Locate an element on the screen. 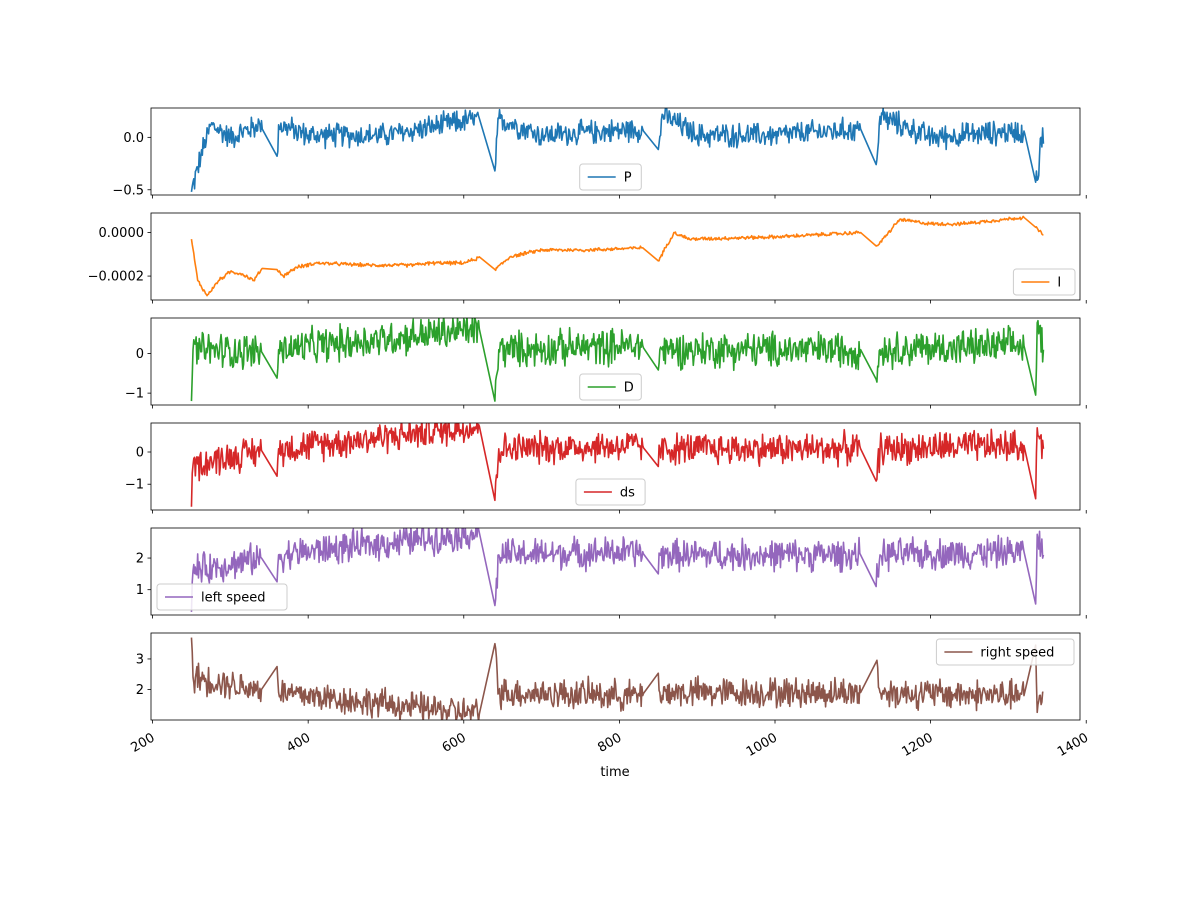 Image resolution: width=1200 pixels, height=900 pixels. series-line-ds is located at coordinates (617, 465).